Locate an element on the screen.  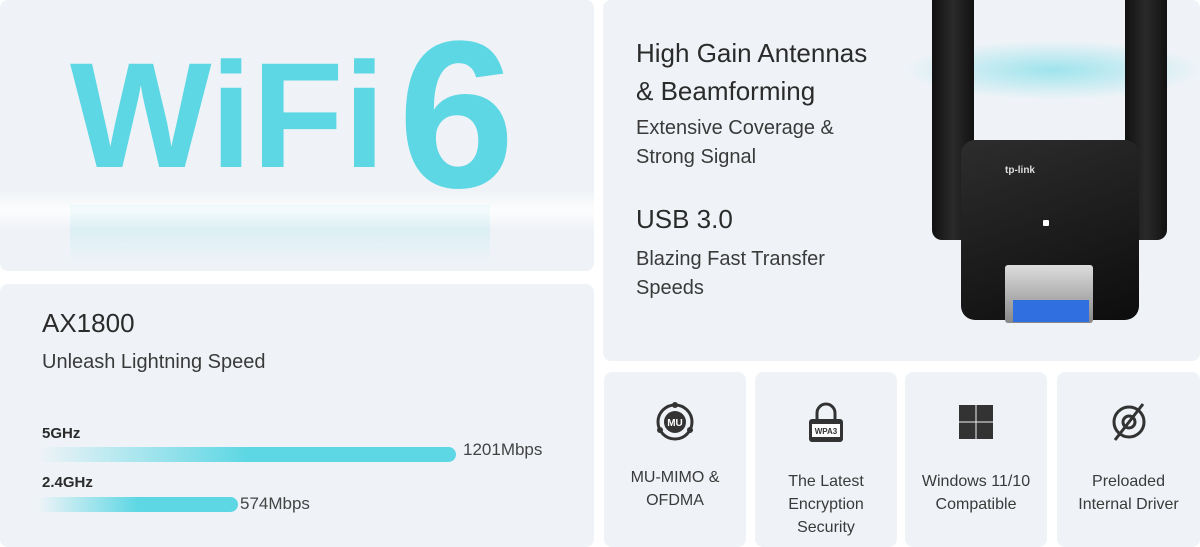
mu-mimo-icon: MU is located at coordinates (675, 421).